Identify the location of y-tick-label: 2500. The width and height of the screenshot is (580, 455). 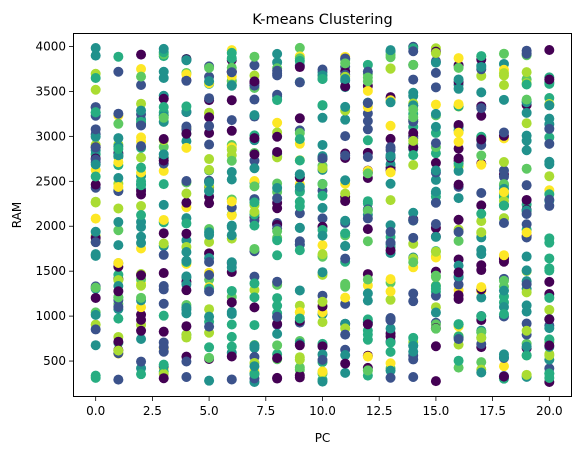
(50, 181).